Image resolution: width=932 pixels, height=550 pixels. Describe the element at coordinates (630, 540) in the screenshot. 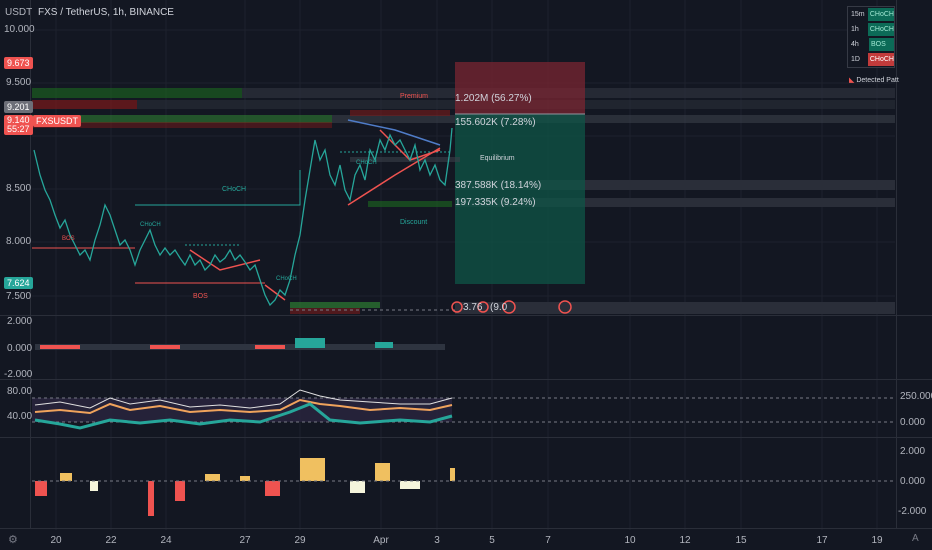

I see `time-tick: 10` at that location.